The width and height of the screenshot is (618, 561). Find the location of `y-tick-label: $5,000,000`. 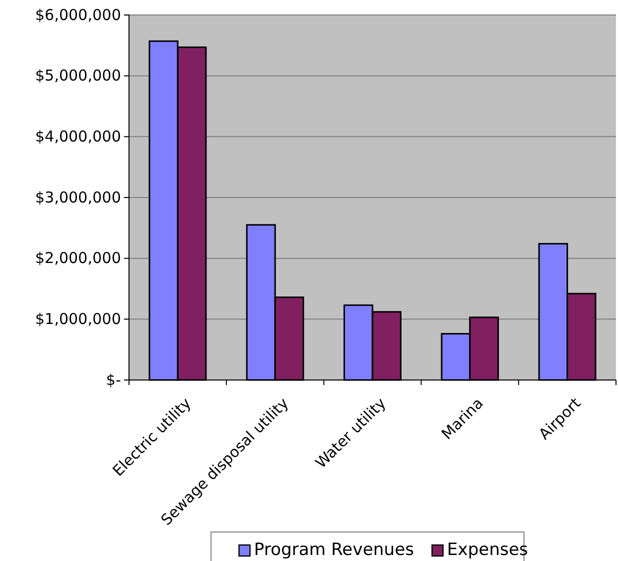

y-tick-label: $5,000,000 is located at coordinates (78, 75).